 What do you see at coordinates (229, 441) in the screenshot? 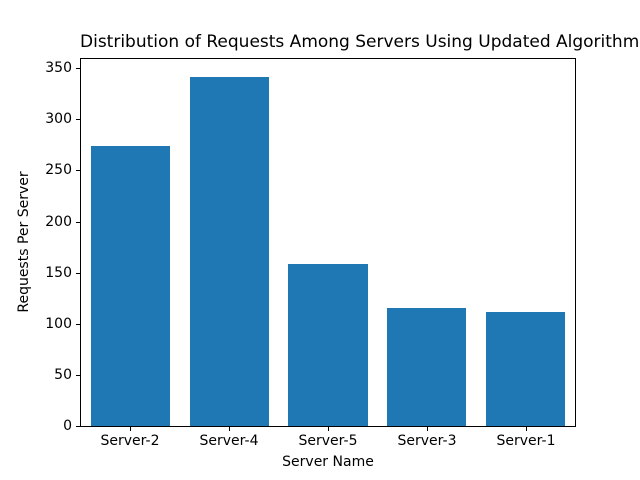
I see `x-tick-label-server-4: Server-4` at bounding box center [229, 441].